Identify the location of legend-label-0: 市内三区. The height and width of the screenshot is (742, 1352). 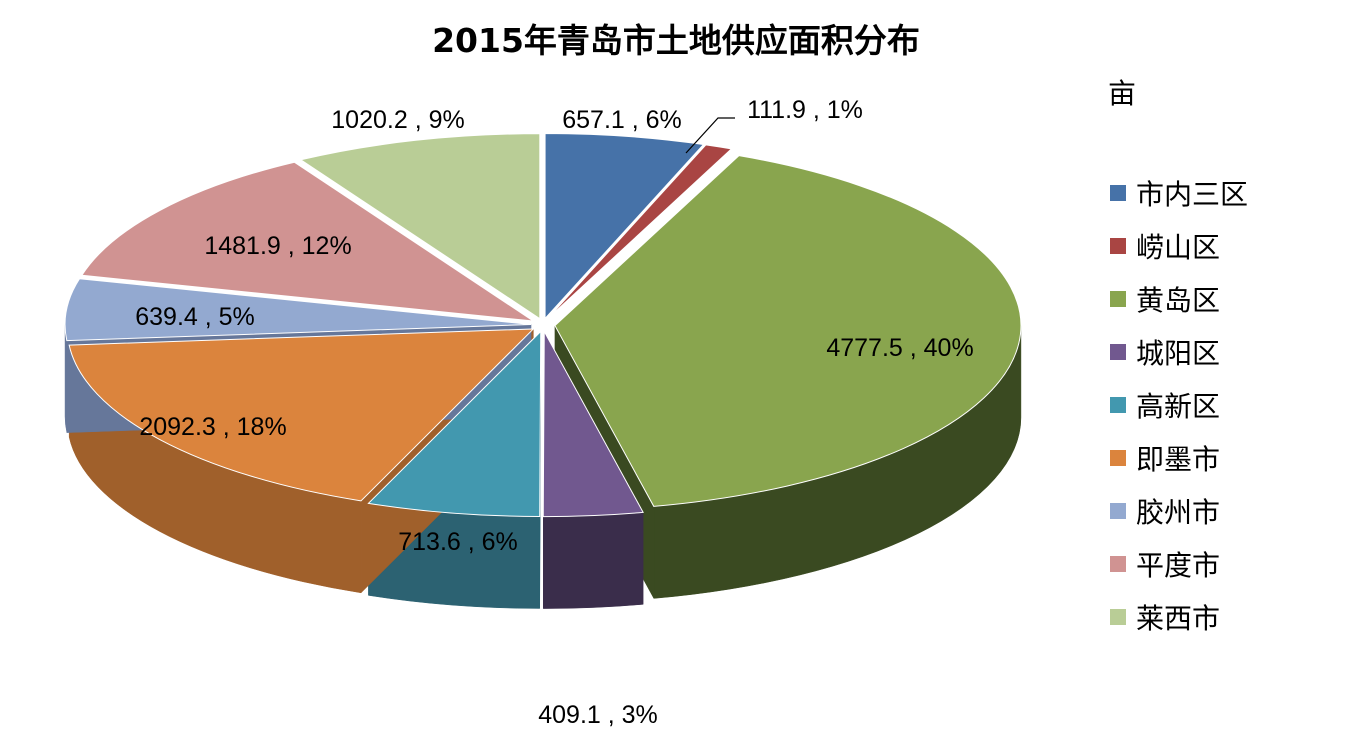
(1192, 194).